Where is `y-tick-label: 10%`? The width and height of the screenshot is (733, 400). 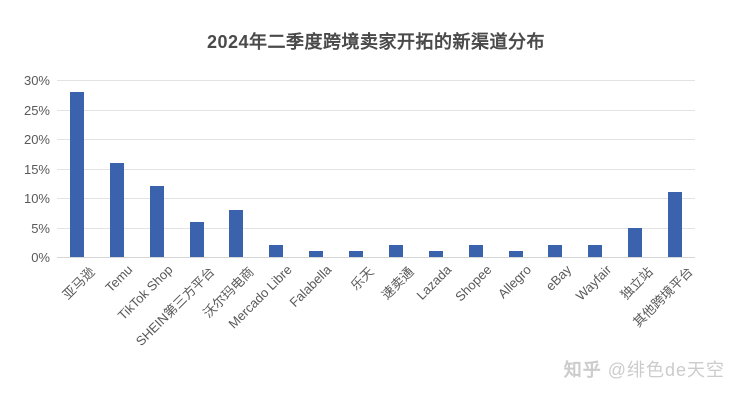 y-tick-label: 10% is located at coordinates (36, 198).